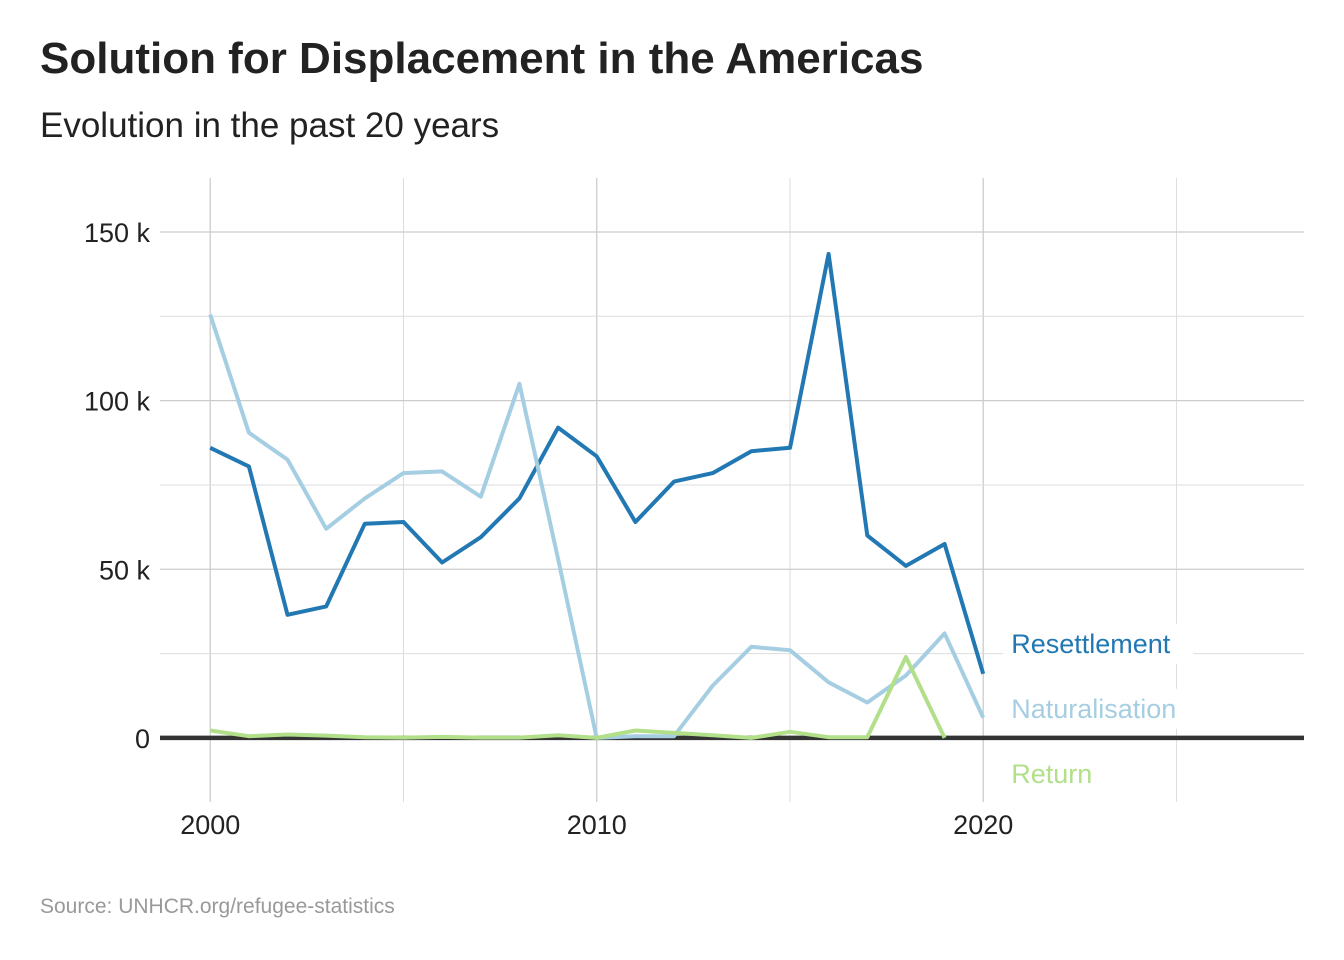 The image size is (1344, 960). I want to click on series-labels: Resettlement Naturalisation Return, so click(1113, 708).